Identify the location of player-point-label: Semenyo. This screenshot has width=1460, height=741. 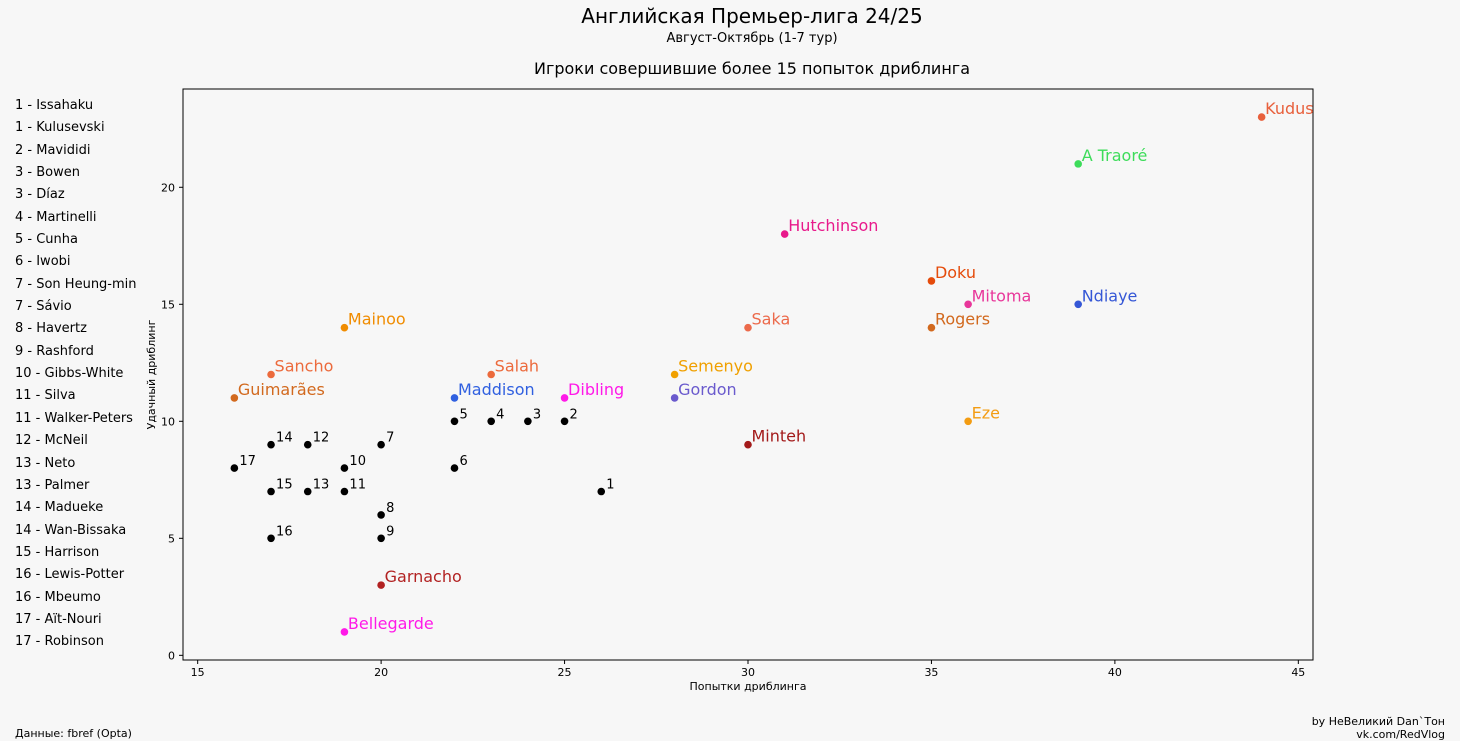
(715, 366).